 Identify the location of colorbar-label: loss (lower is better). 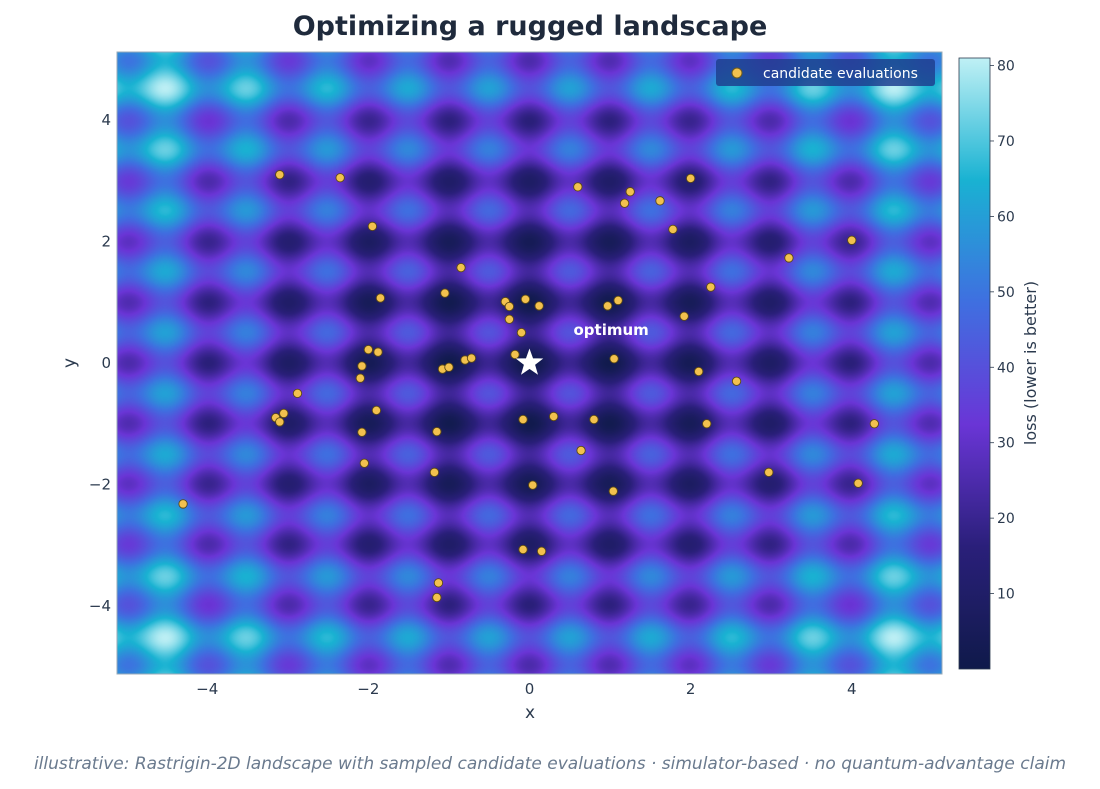
(1030, 363).